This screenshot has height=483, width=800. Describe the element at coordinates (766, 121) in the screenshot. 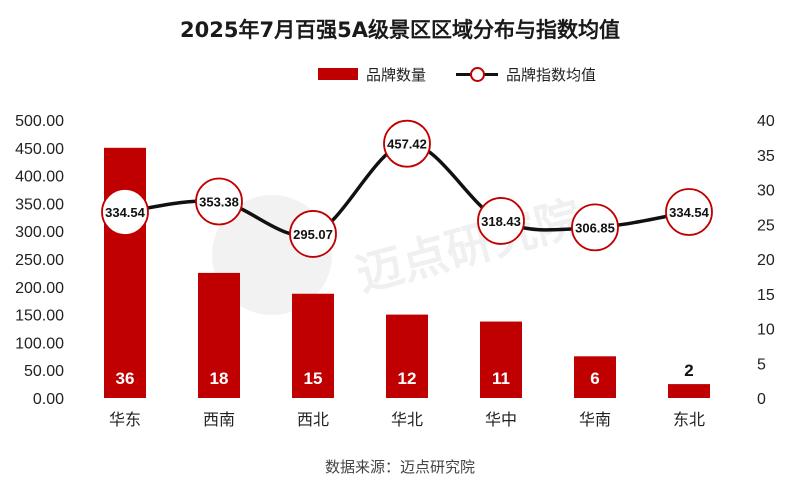

I see `y-right-tick-label: 40` at that location.